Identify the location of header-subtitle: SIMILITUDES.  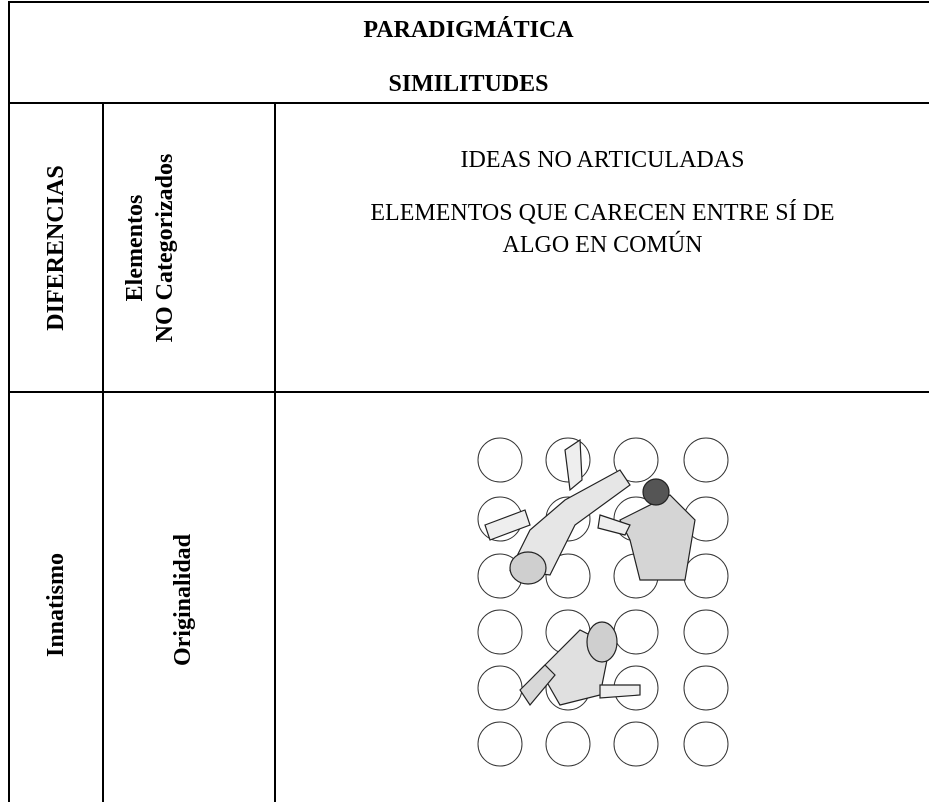
(468, 84).